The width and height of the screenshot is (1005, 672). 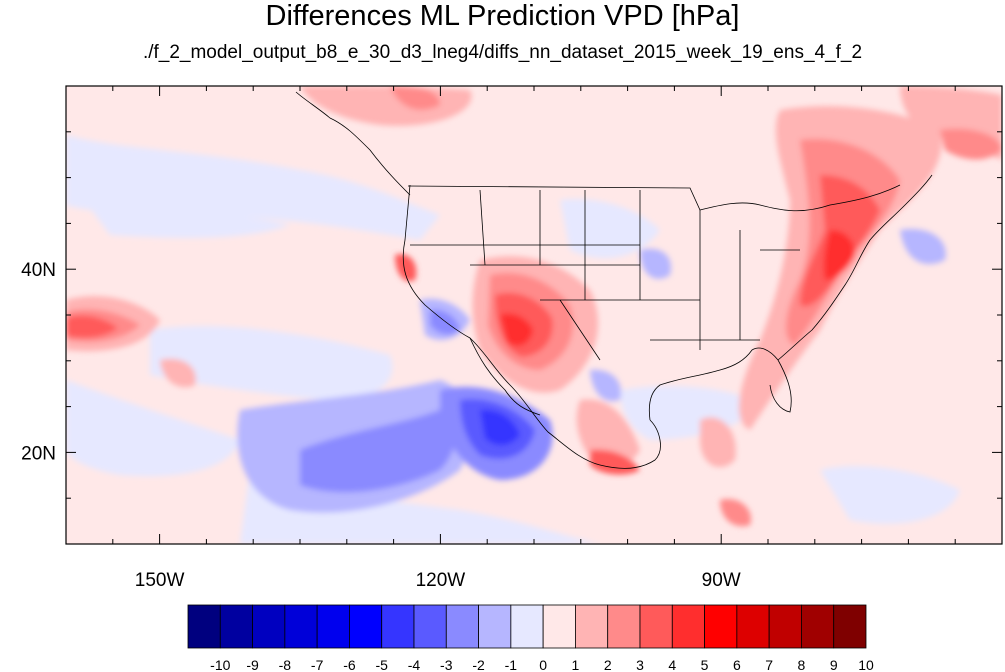 What do you see at coordinates (511, 664) in the screenshot?
I see `colorbar-label: -1` at bounding box center [511, 664].